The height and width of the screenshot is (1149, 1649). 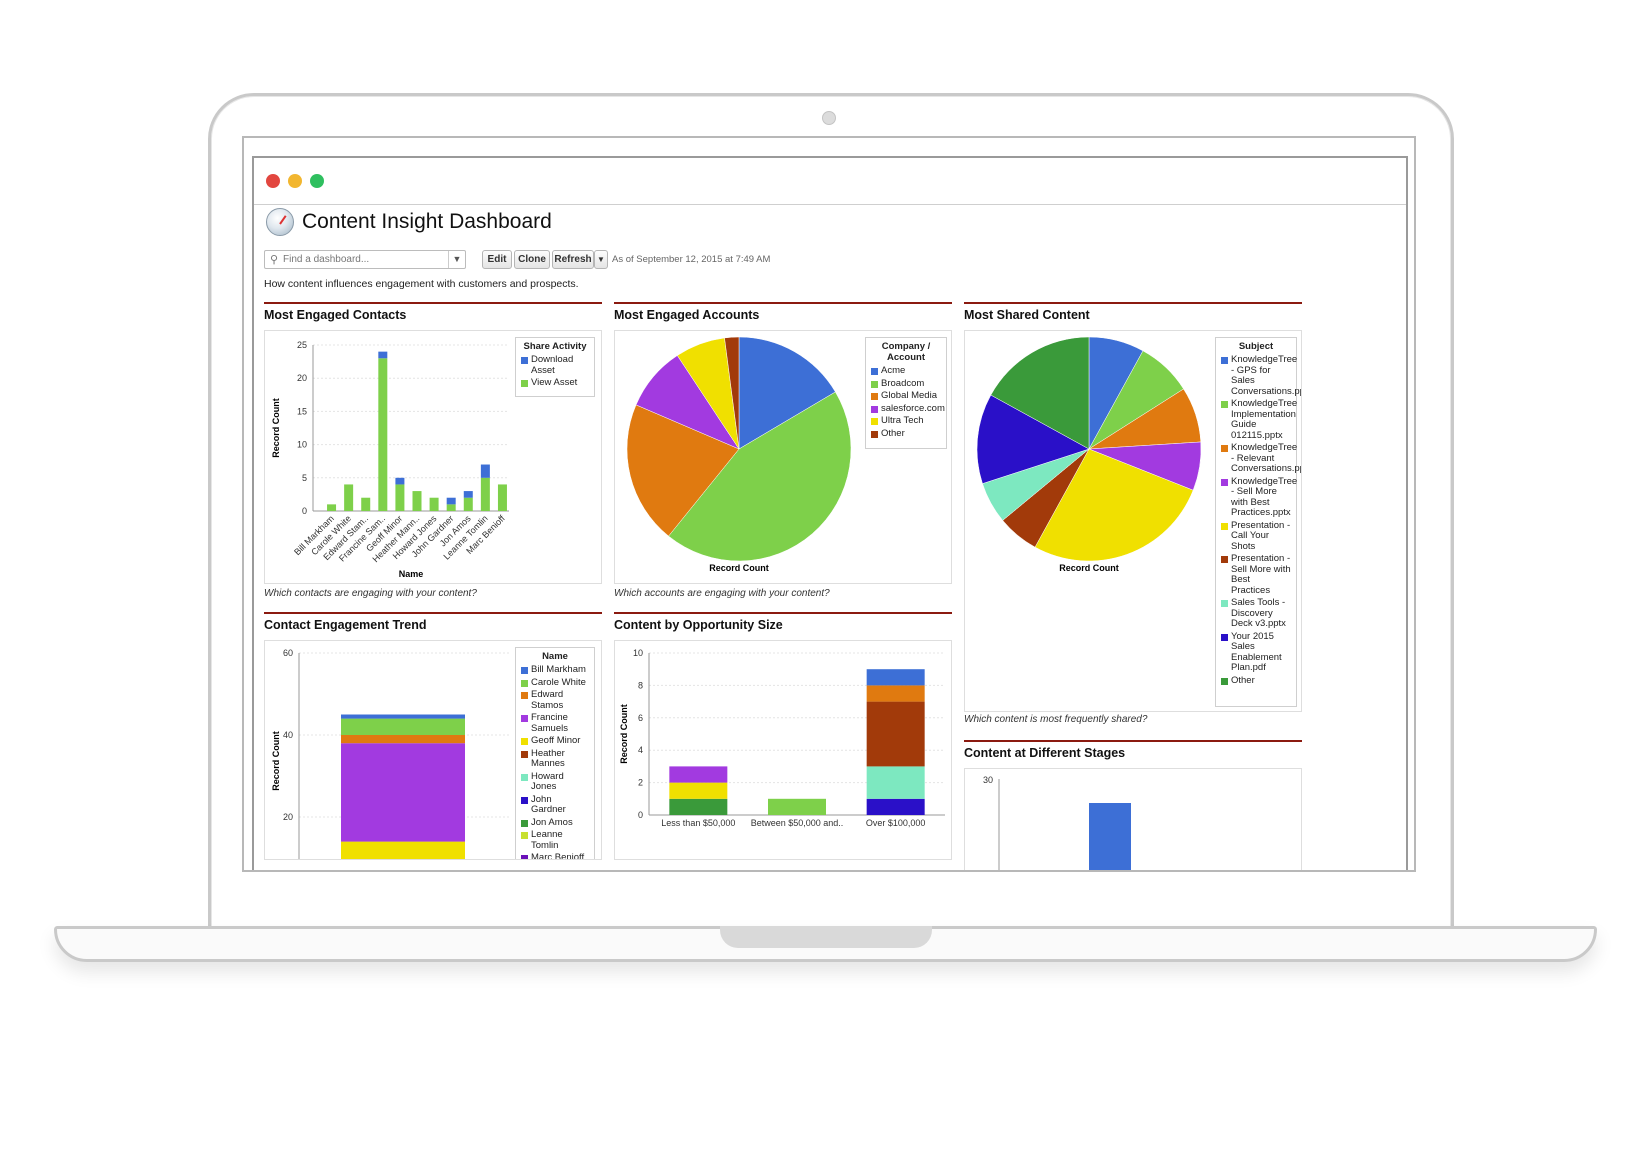 I want to click on legend-item: Other, so click(x=906, y=434).